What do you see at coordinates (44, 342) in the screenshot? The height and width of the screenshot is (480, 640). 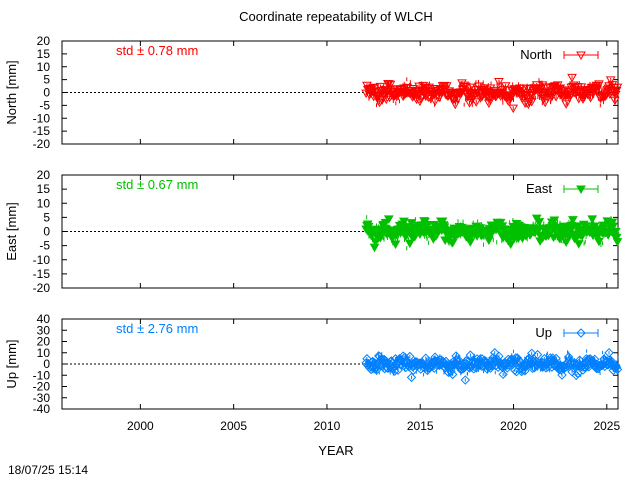 I see `up-y-tick-label: 20` at bounding box center [44, 342].